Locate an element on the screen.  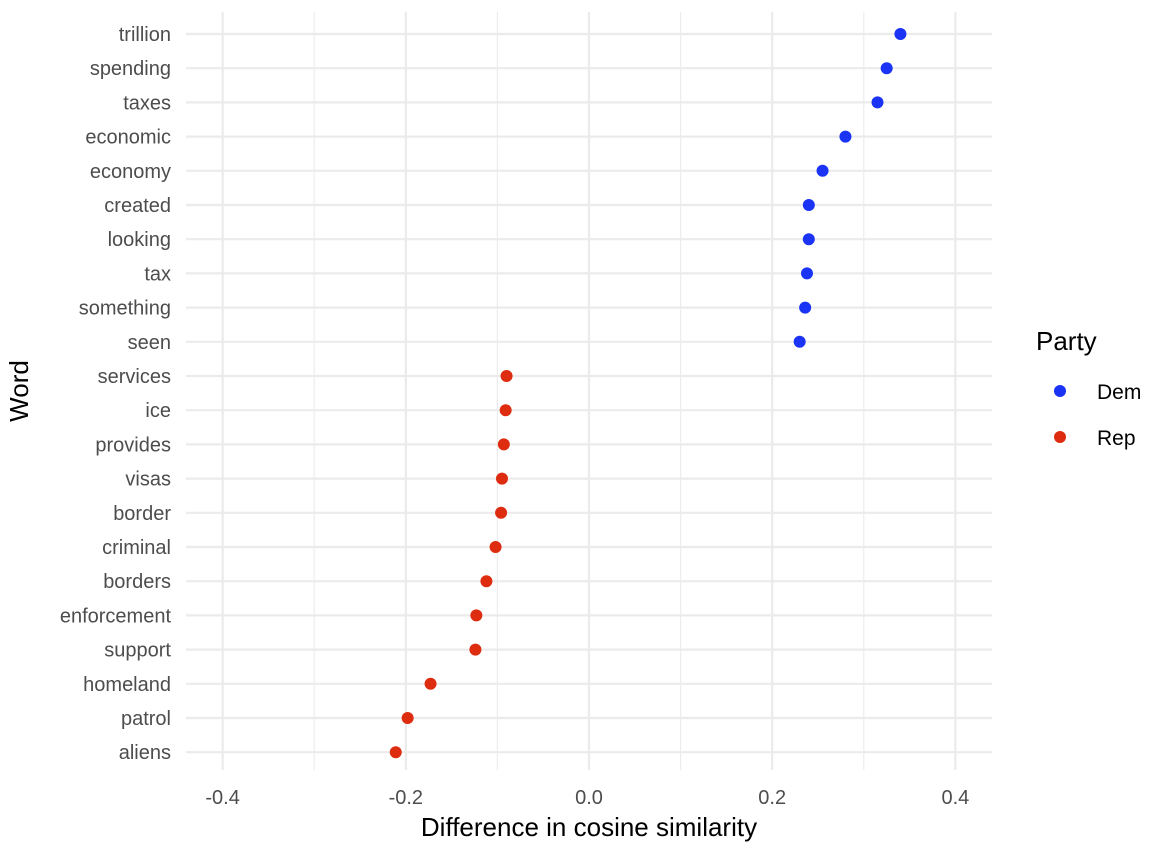
data-point-looking is located at coordinates (808, 239).